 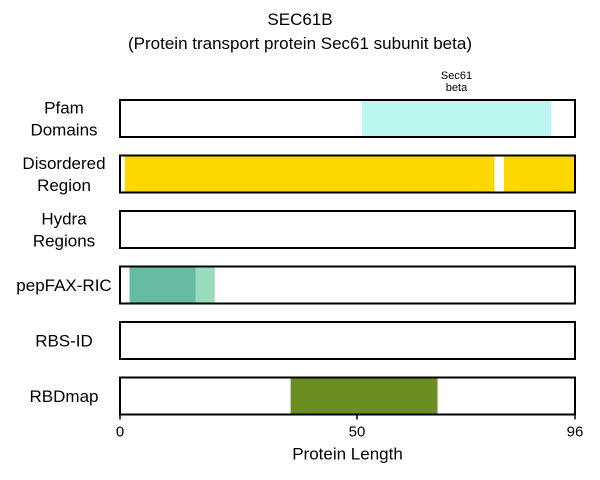 I want to click on track-frame-rbdmap, so click(x=347, y=396).